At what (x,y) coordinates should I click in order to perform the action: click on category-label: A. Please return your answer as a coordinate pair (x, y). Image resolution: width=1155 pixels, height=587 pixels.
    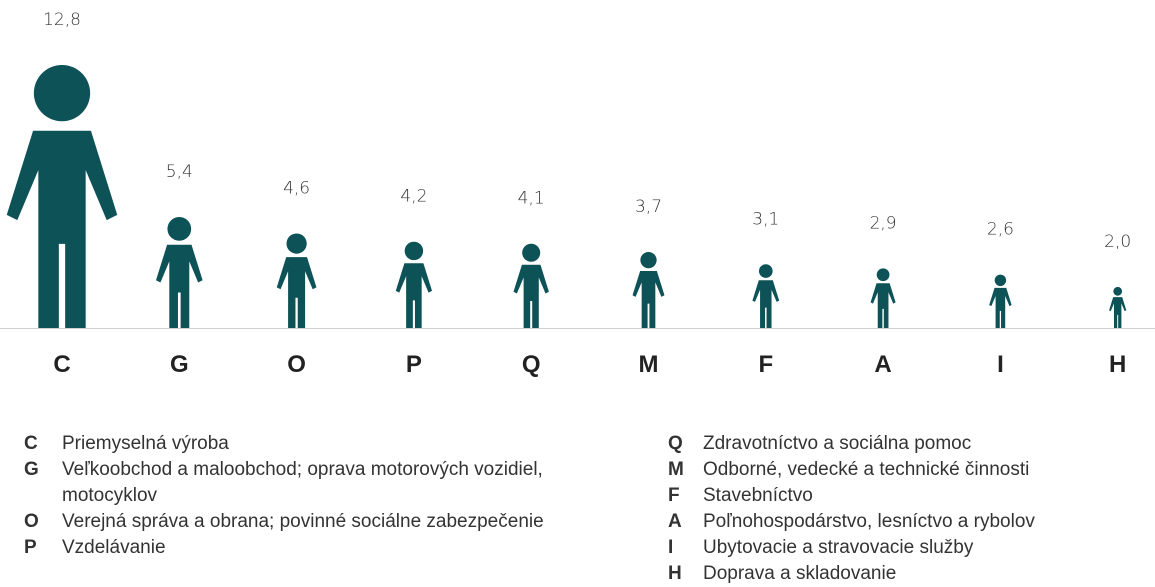
    Looking at the image, I should click on (882, 364).